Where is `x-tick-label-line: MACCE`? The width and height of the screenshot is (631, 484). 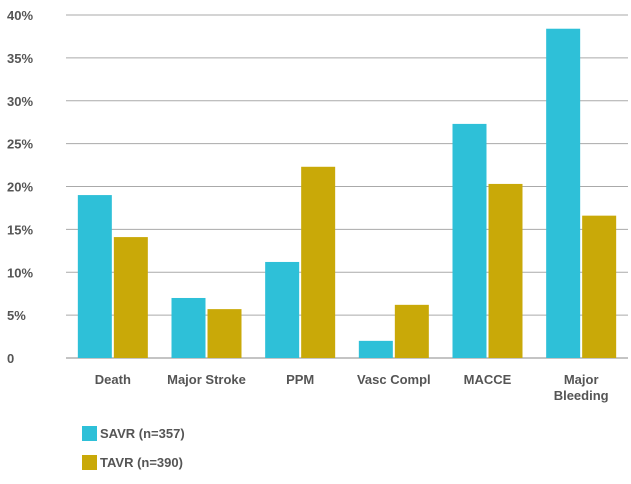 x-tick-label-line: MACCE is located at coordinates (488, 379).